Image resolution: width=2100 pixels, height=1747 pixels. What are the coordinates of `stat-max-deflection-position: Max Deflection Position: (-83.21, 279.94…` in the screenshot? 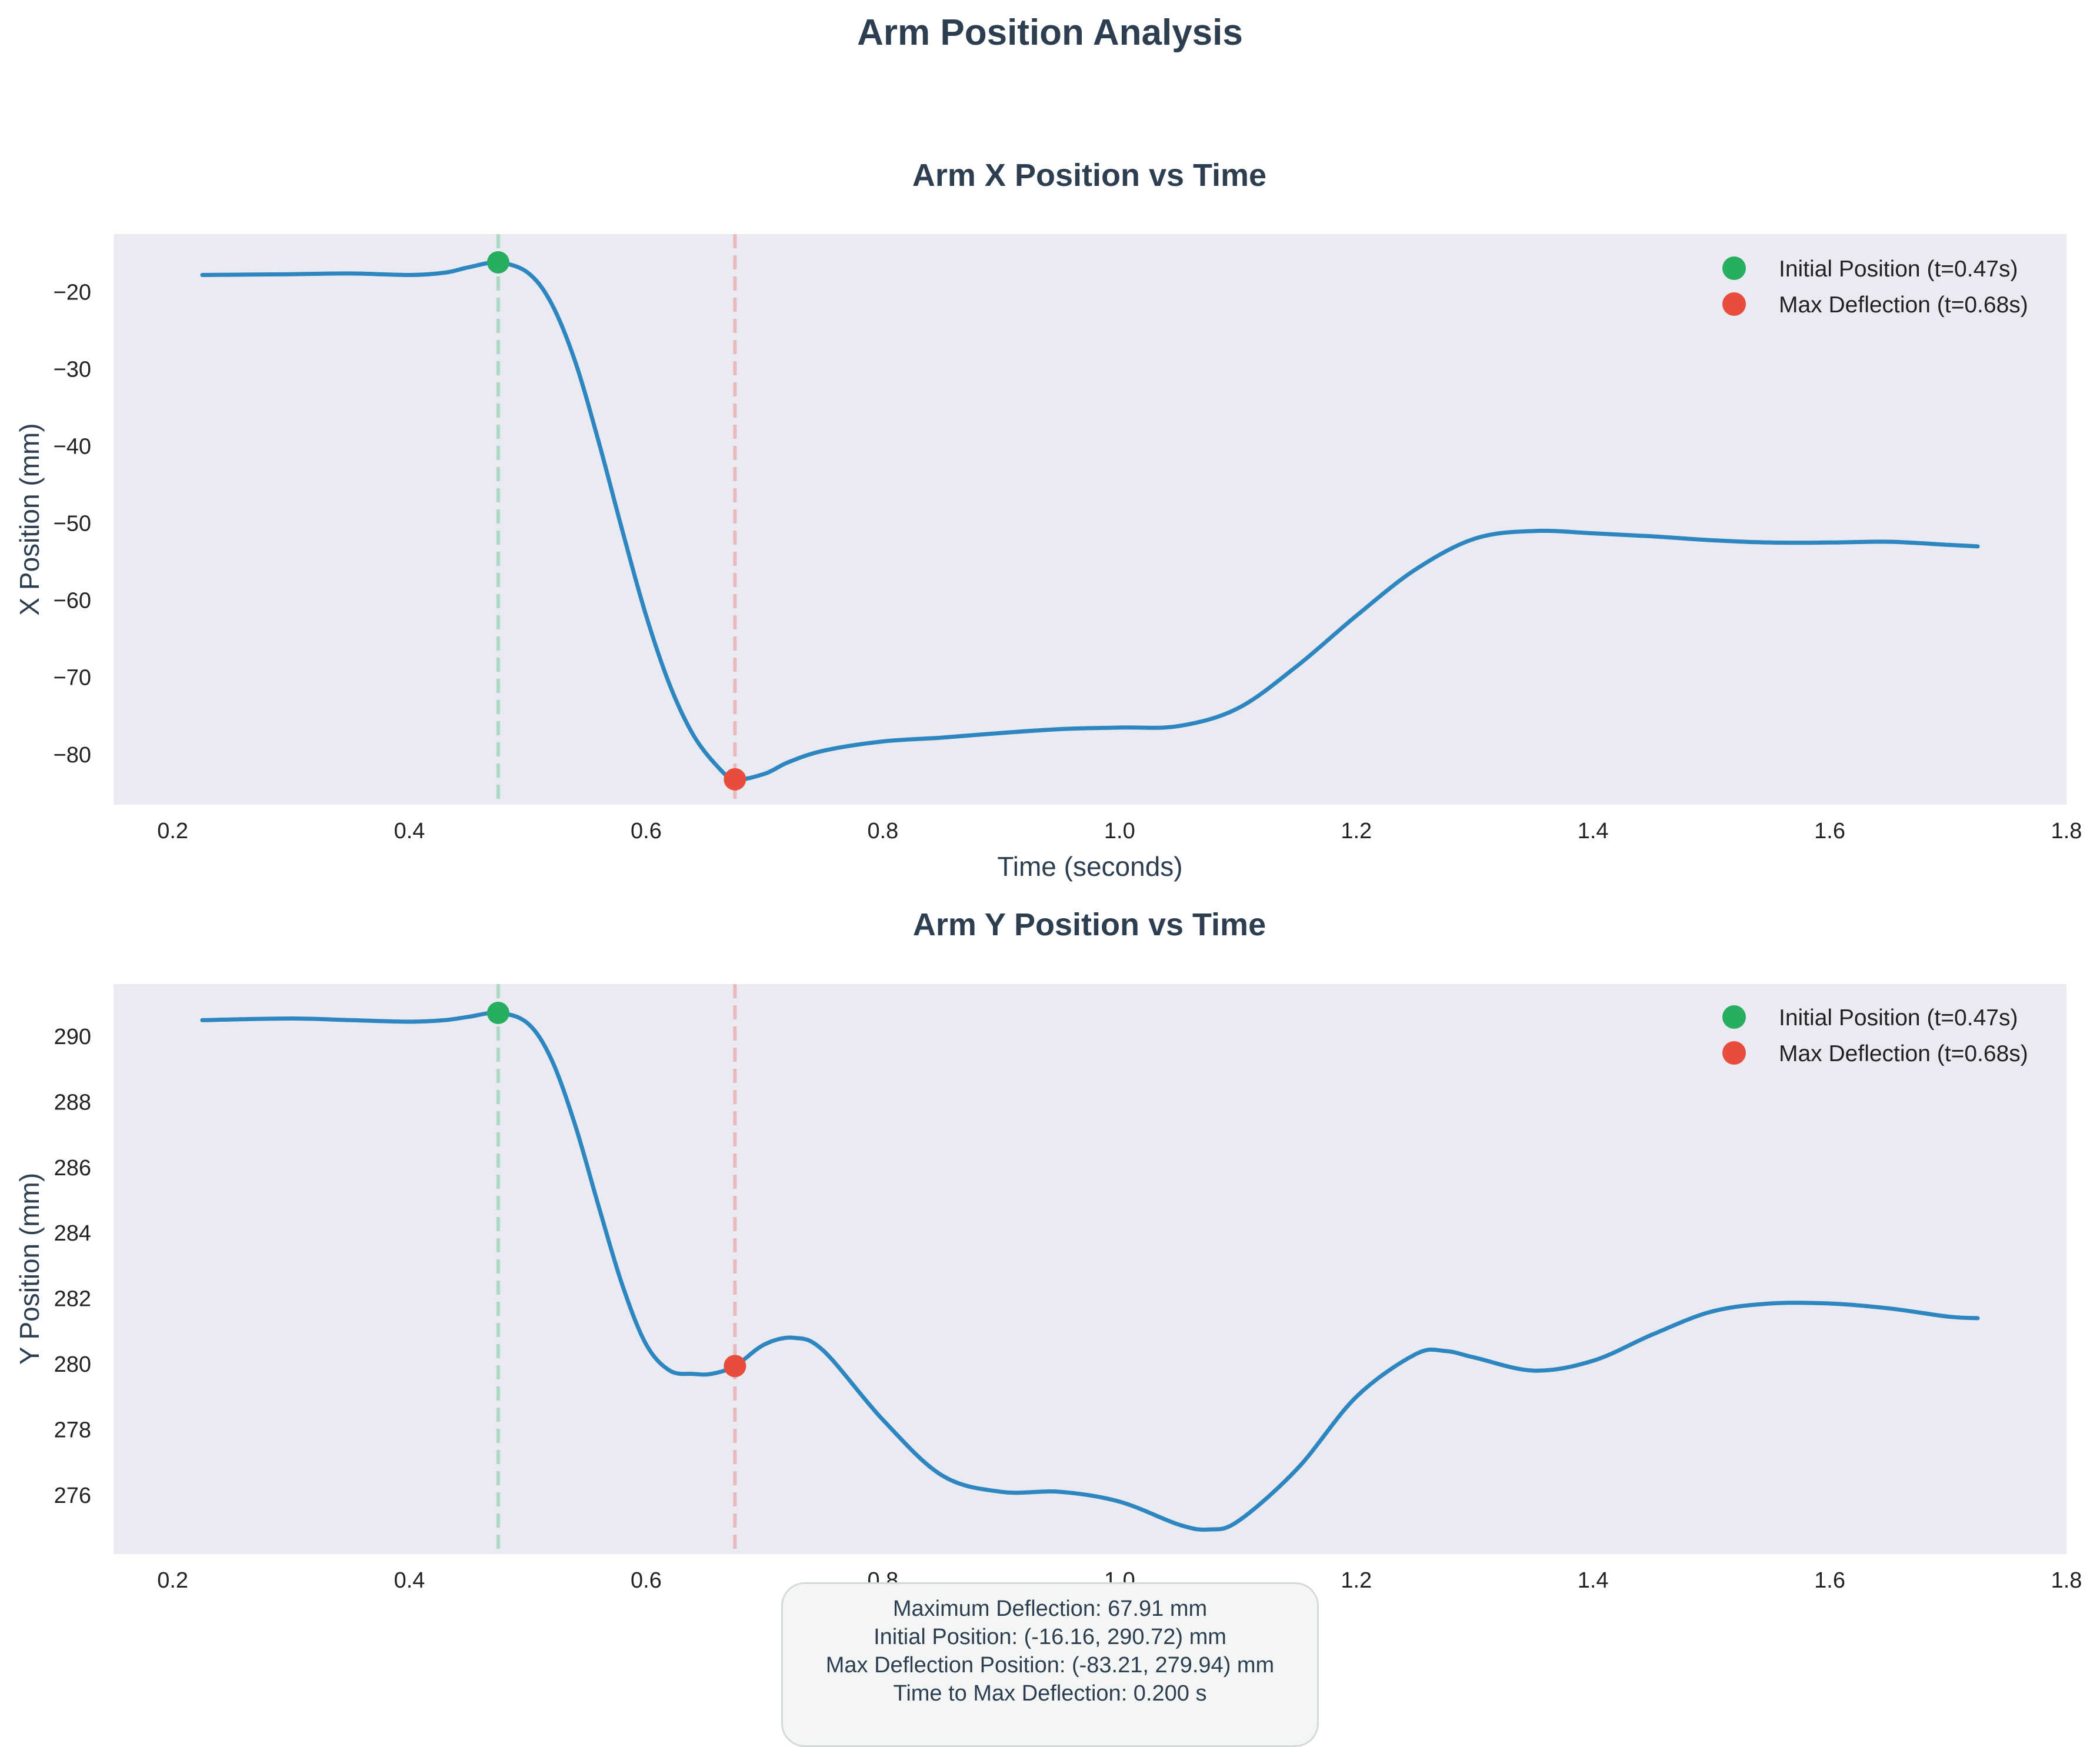 It's located at (1050, 1665).